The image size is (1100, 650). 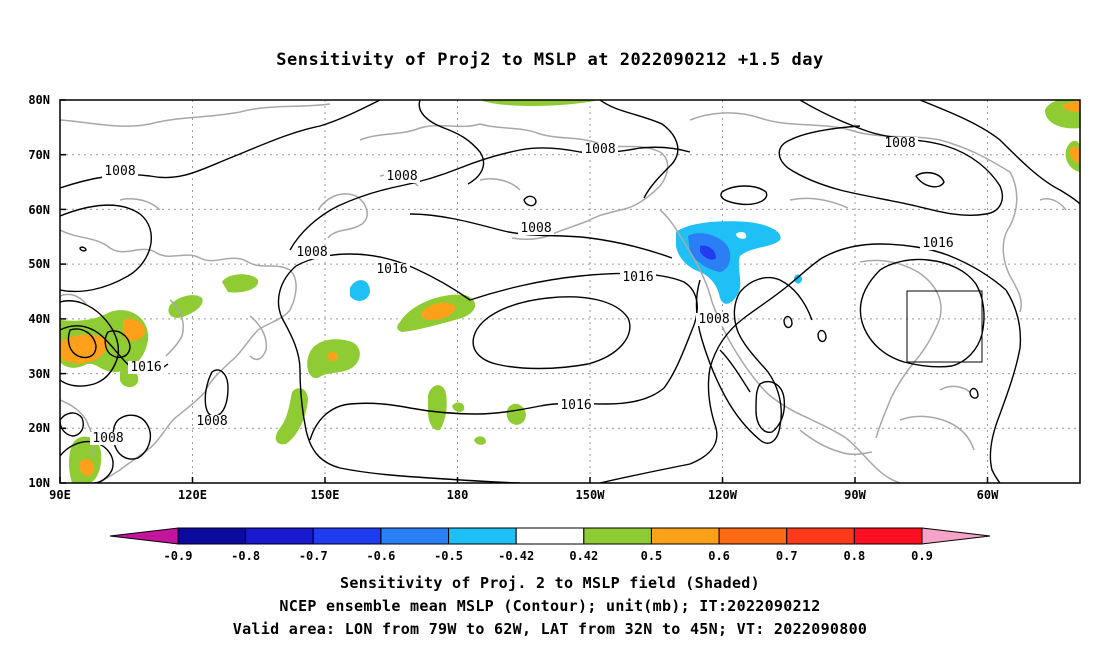 I want to click on contour-1008-west-low, so click(x=106, y=248).